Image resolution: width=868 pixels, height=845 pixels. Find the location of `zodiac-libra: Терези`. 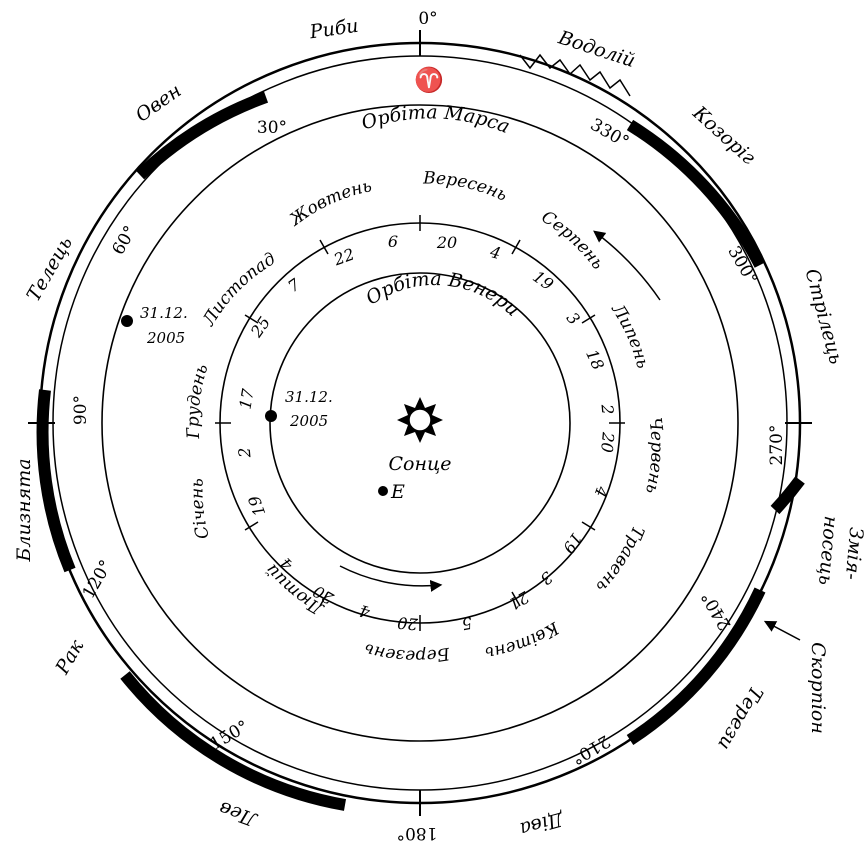

zodiac-libra: Терези is located at coordinates (740, 718).